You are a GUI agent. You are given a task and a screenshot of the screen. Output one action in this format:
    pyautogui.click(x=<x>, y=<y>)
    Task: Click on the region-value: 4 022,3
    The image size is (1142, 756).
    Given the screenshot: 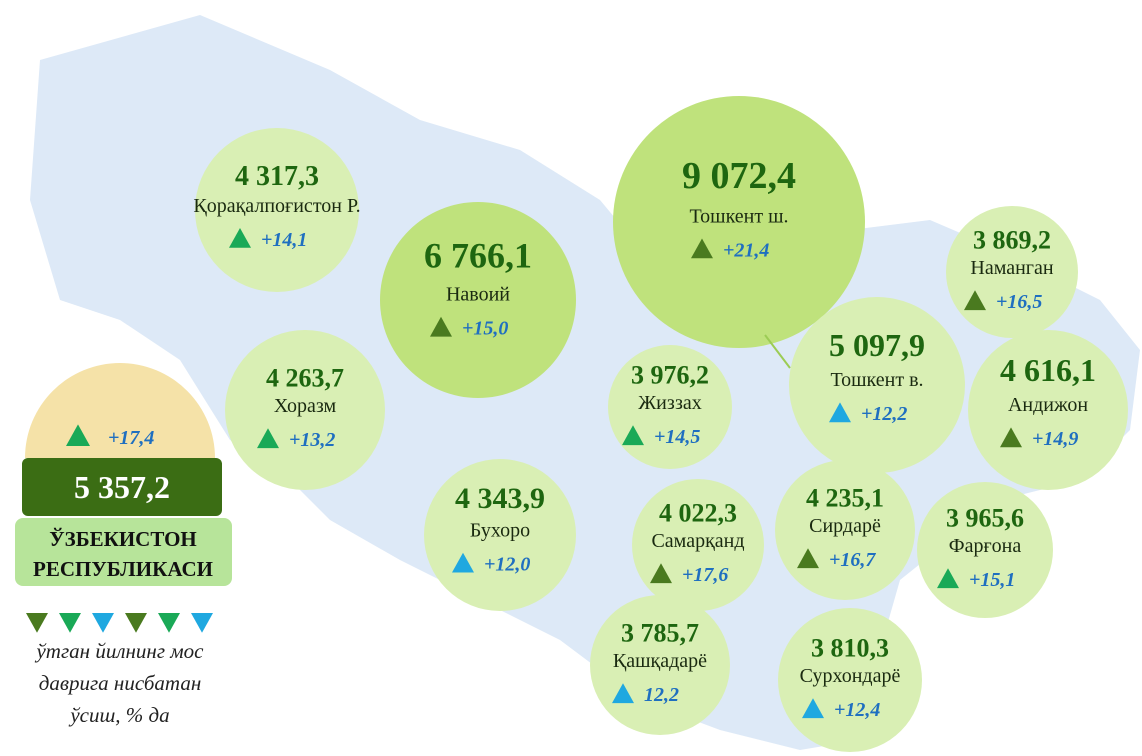 What is the action you would take?
    pyautogui.click(x=698, y=513)
    